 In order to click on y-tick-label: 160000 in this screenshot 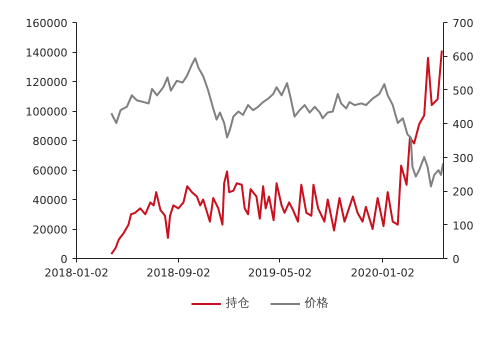, I will do `click(47, 23)`.